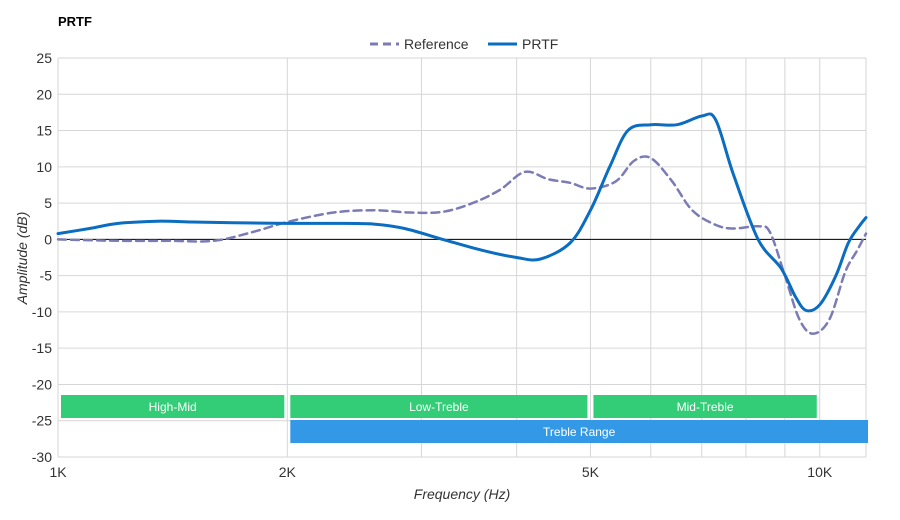 The image size is (900, 520). Describe the element at coordinates (464, 419) in the screenshot. I see `band-layer: High-Mid Low-Treble Mid-Treble Treble Range` at that location.